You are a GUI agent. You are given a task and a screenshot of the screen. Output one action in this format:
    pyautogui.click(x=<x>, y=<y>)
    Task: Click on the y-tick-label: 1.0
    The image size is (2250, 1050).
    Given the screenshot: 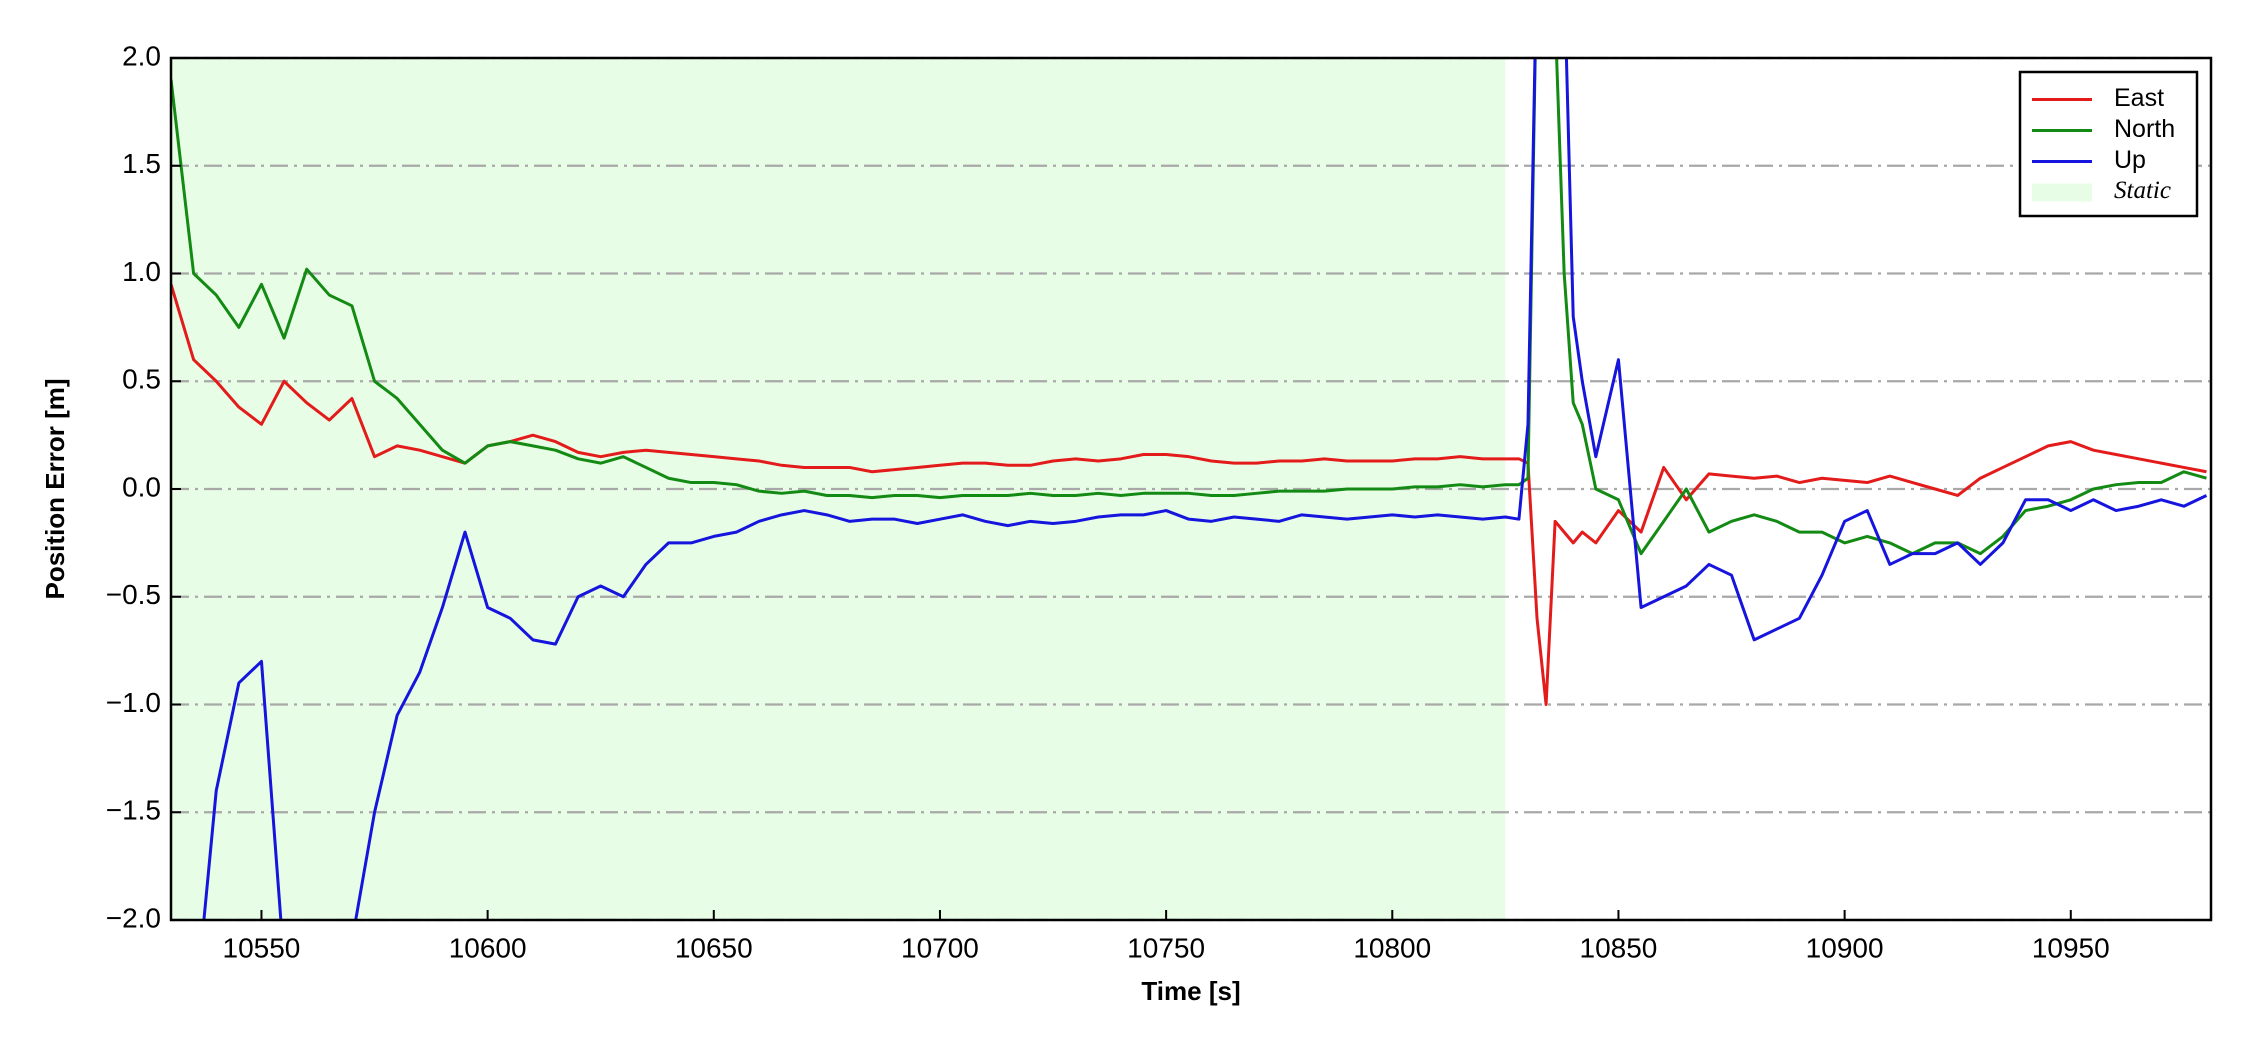 What is the action you would take?
    pyautogui.click(x=141, y=271)
    